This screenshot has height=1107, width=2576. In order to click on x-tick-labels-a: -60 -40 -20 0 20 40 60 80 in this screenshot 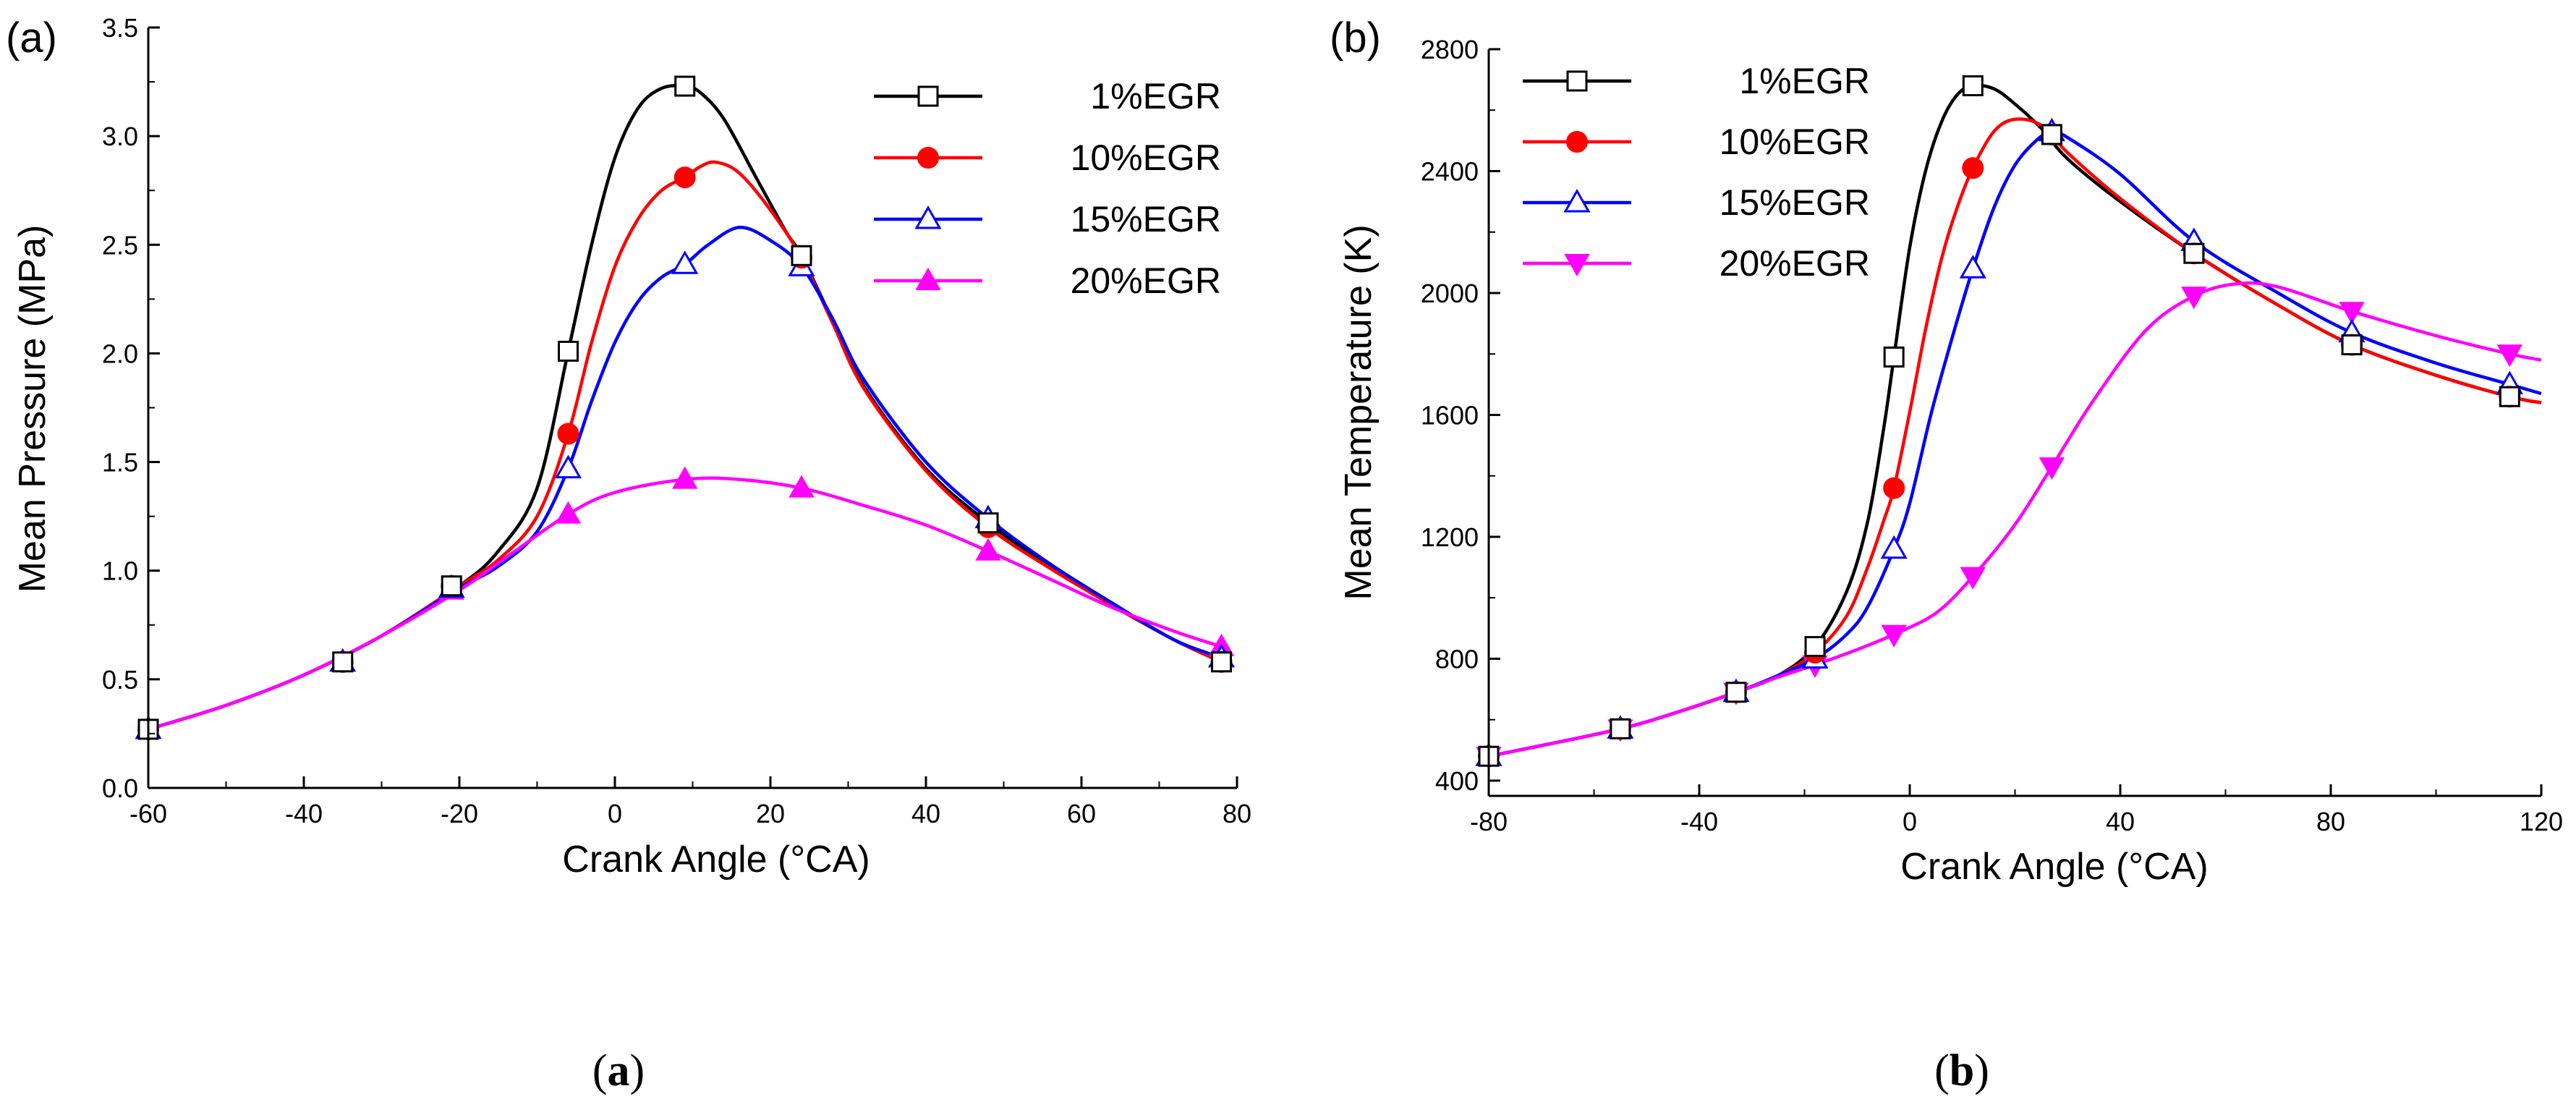, I will do `click(690, 813)`.